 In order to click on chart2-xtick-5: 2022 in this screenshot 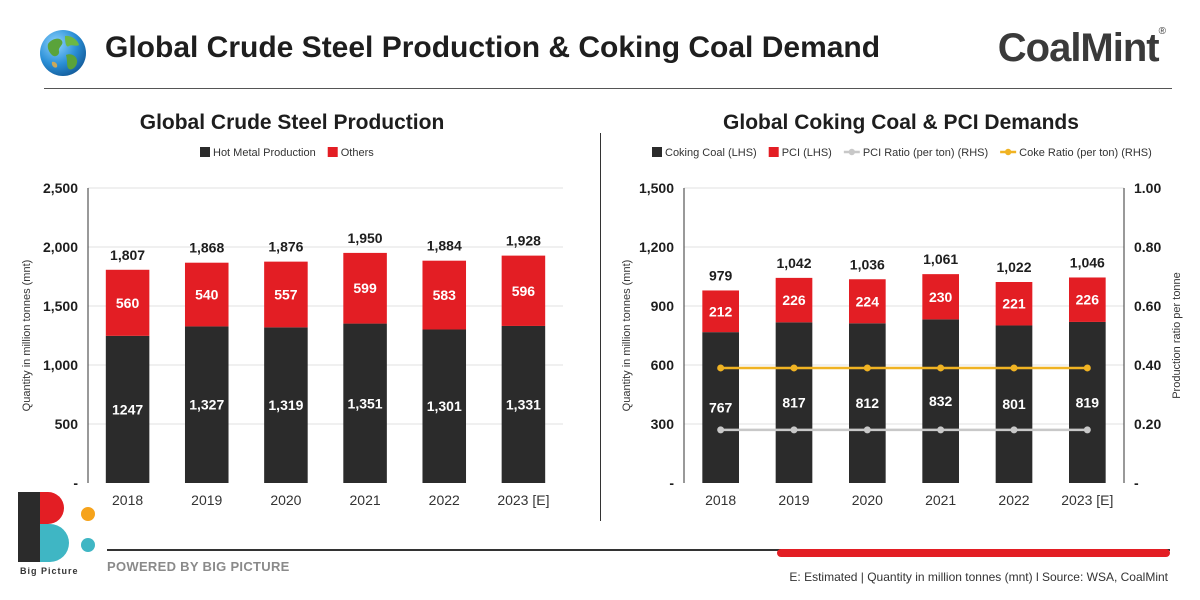, I will do `click(1013, 500)`.